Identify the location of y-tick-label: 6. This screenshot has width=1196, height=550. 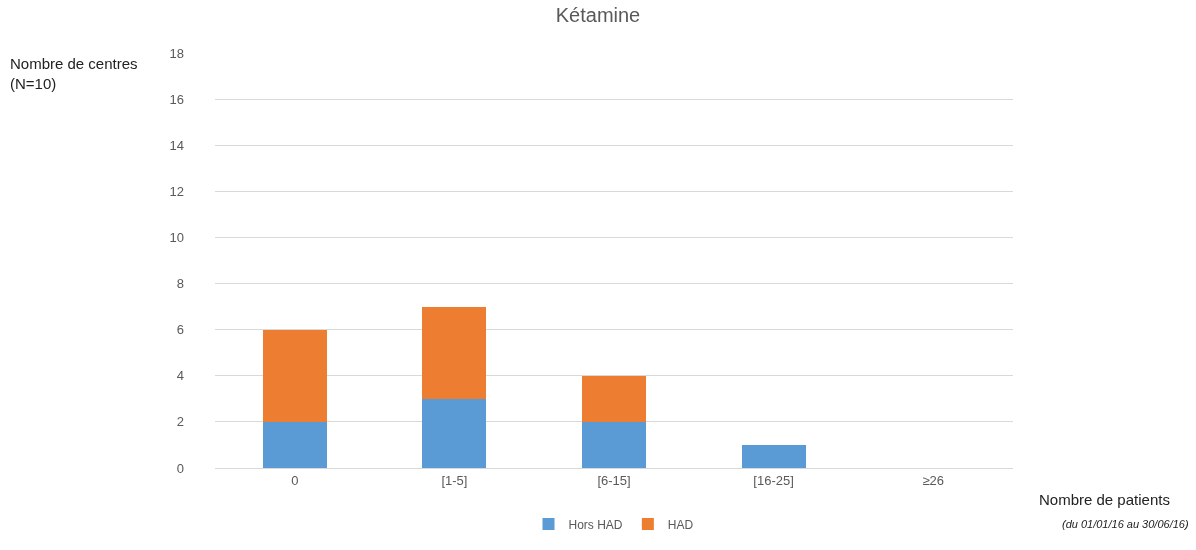
(180, 330).